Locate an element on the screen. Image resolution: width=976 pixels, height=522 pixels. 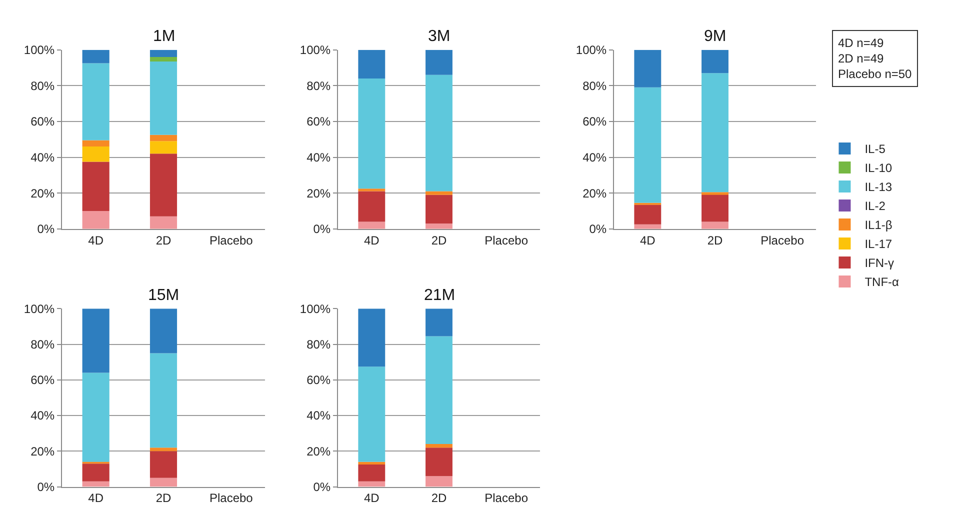
chart-title: 9M is located at coordinates (715, 36).